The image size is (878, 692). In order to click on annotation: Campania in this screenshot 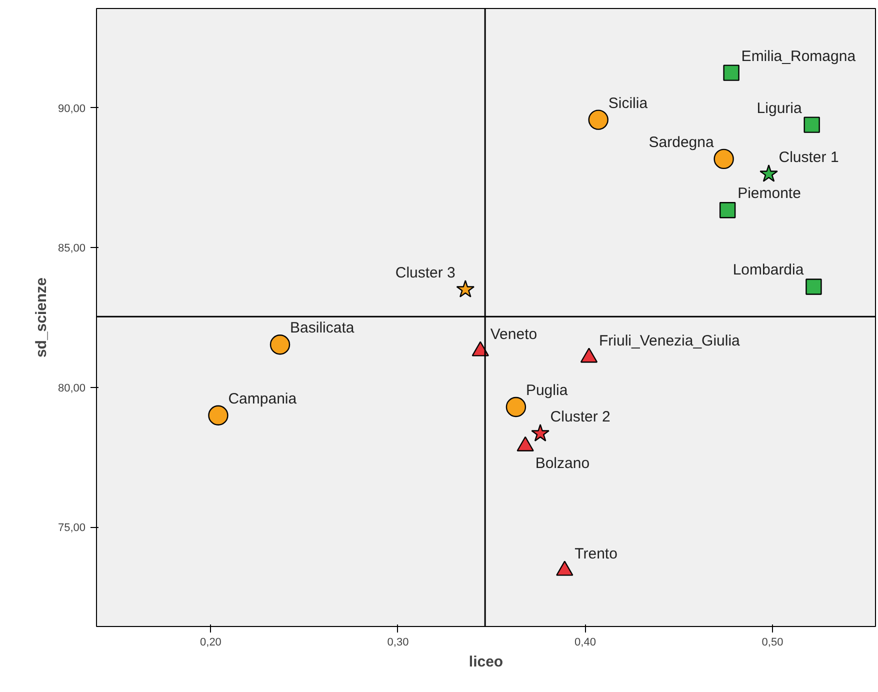, I will do `click(263, 399)`.